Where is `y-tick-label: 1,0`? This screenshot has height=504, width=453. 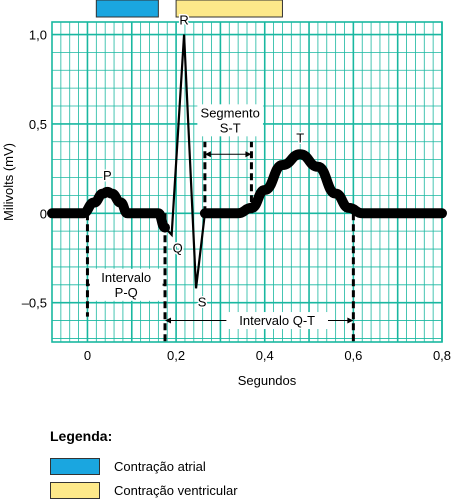
y-tick-label: 1,0 is located at coordinates (38, 35).